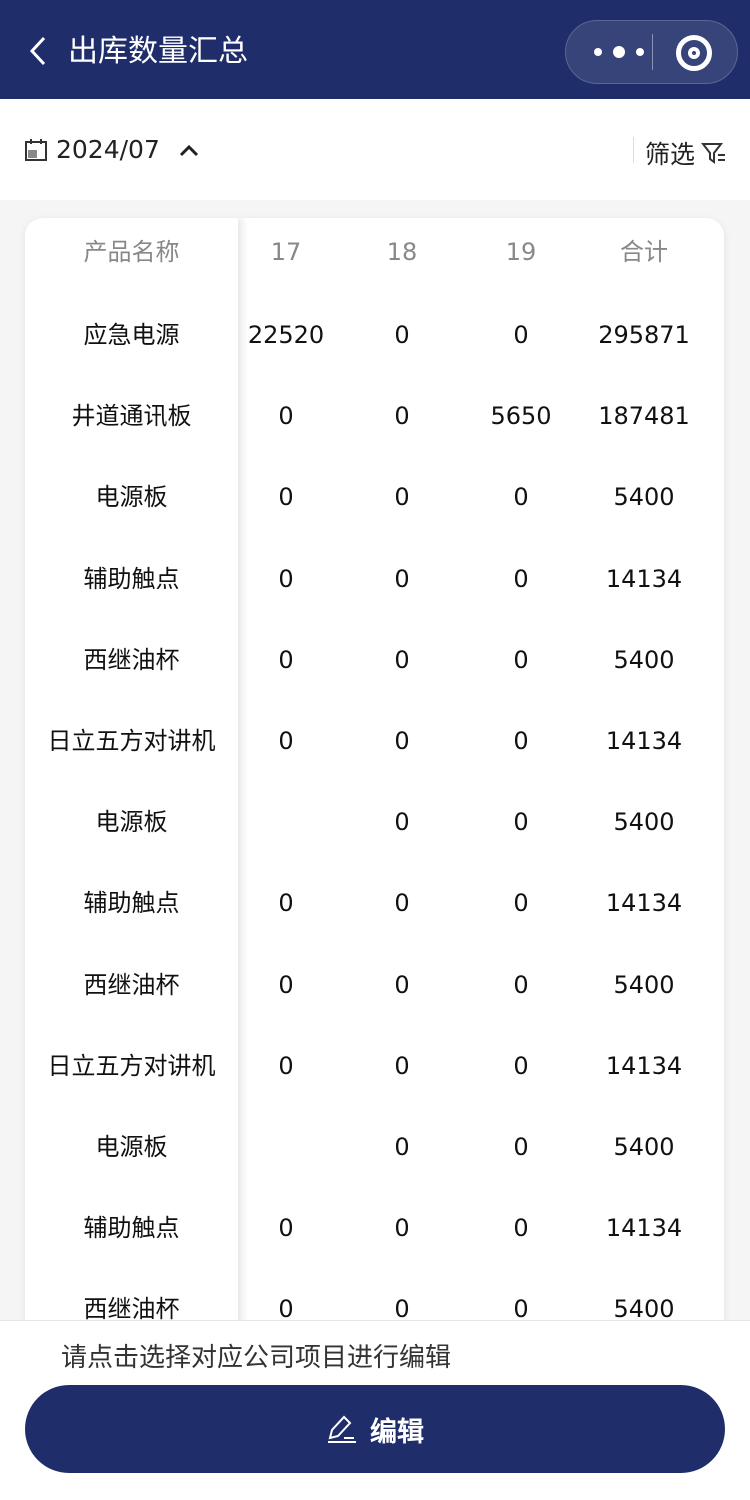 Image resolution: width=750 pixels, height=1500 pixels. I want to click on divider, so click(633, 150).